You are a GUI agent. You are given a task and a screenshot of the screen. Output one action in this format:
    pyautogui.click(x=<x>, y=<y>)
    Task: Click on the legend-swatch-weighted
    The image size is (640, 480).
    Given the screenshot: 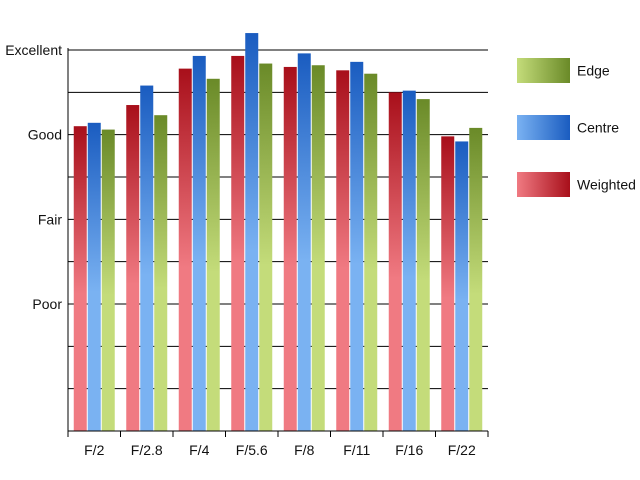 What is the action you would take?
    pyautogui.click(x=543, y=184)
    